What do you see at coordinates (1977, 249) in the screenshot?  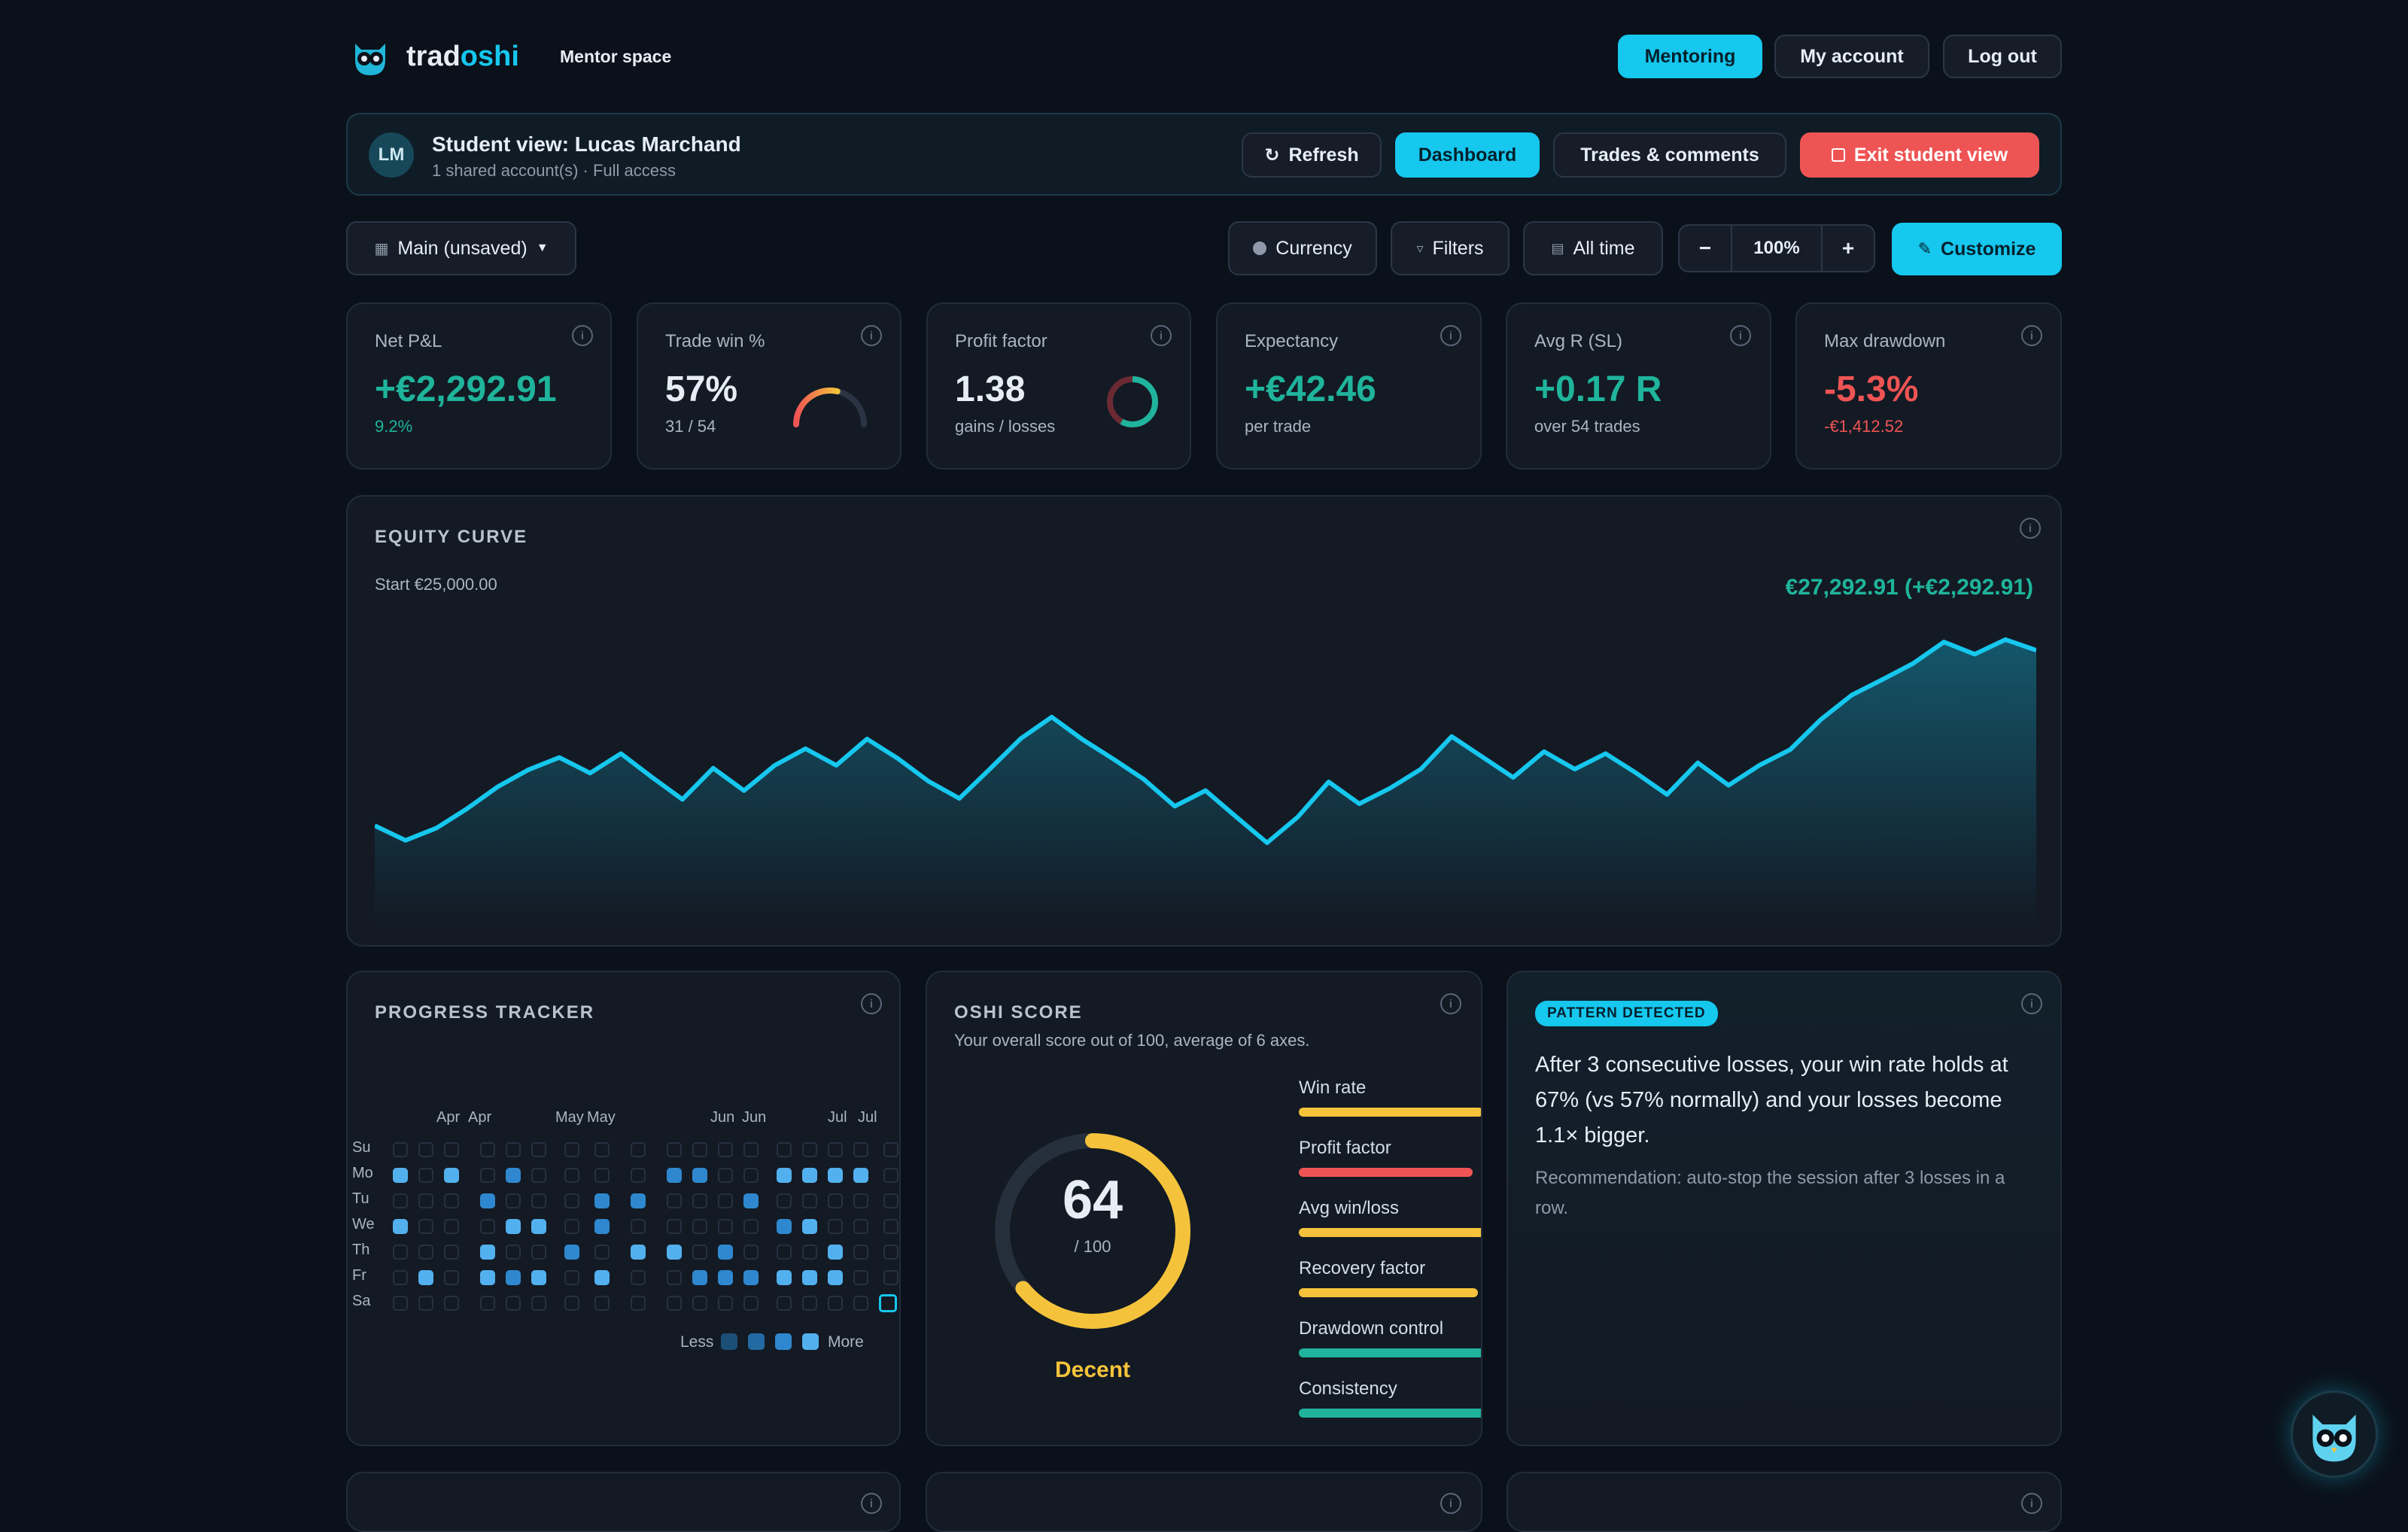 I see `customize-button: ✎ Customize` at bounding box center [1977, 249].